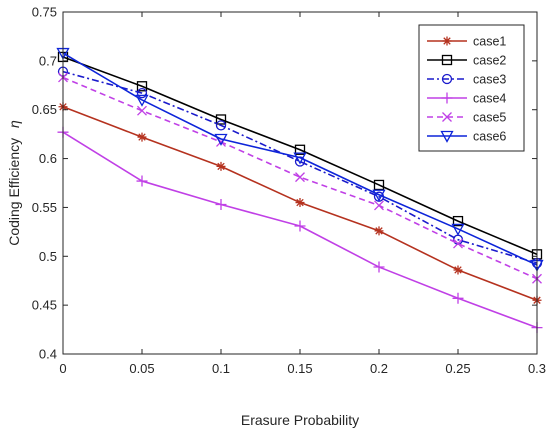 The image size is (550, 434). Describe the element at coordinates (489, 42) in the screenshot. I see `legend-label: case1` at that location.